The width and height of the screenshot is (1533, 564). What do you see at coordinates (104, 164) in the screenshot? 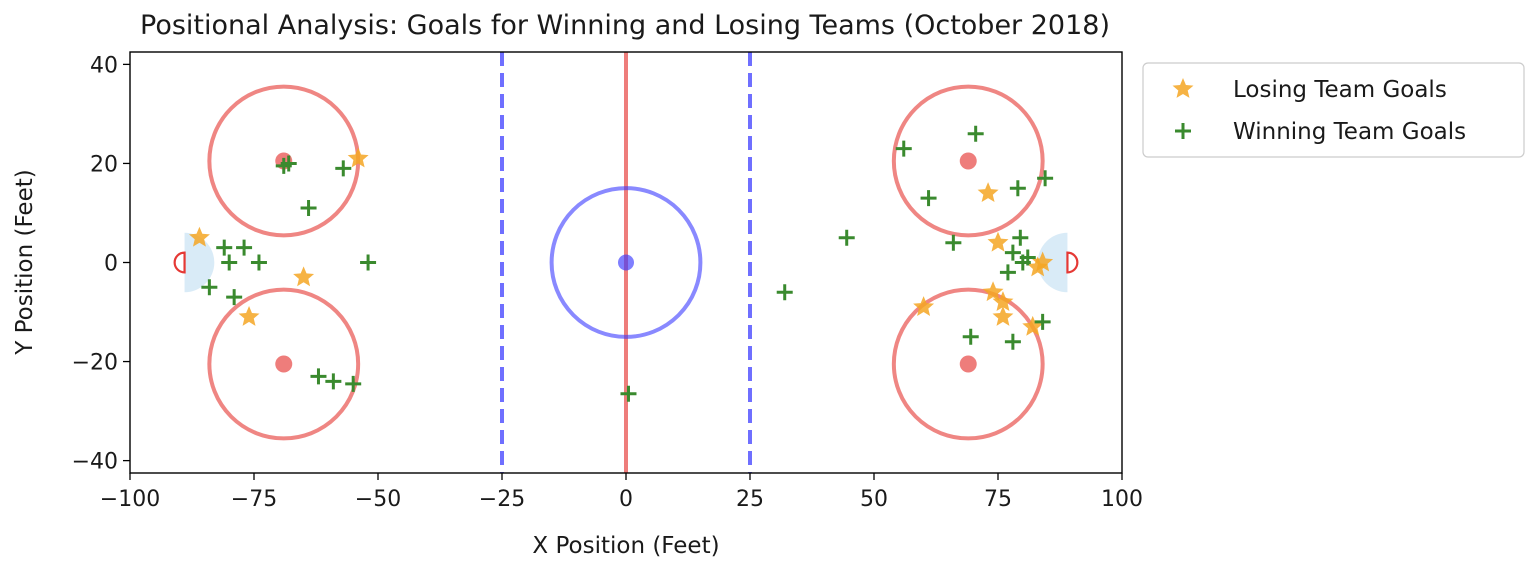
I see `y-tick-label: 20` at bounding box center [104, 164].